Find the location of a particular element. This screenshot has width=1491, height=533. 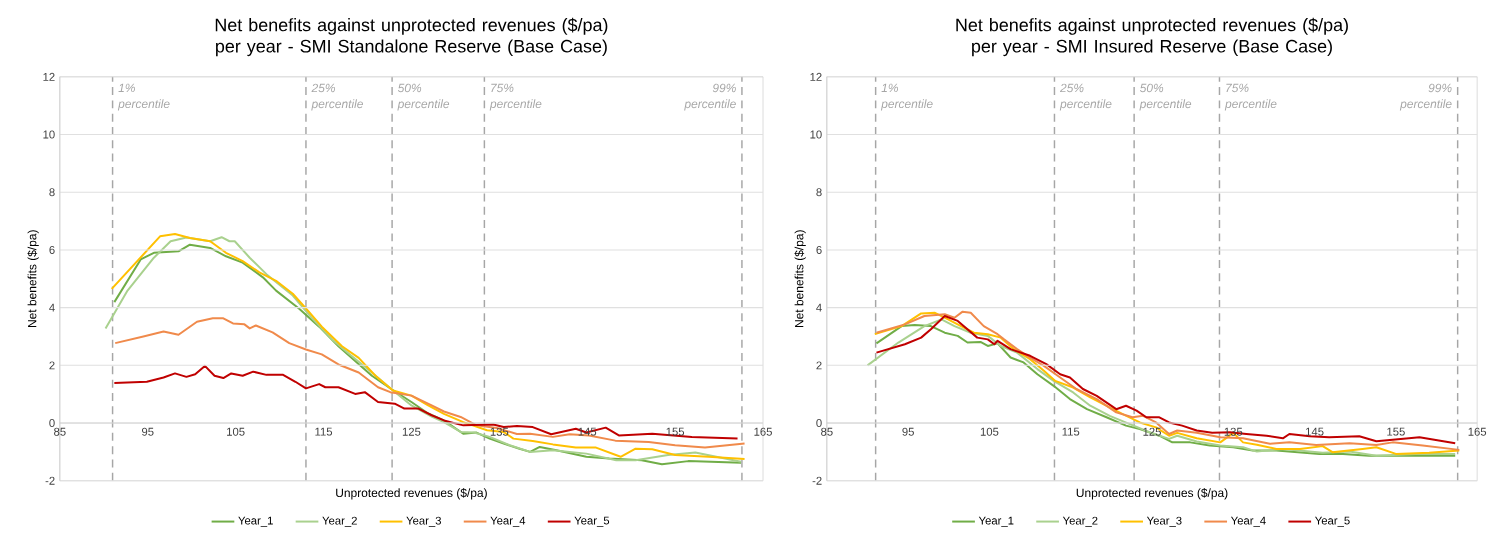

chart-title: Net benefits against unprotected revenues ($/pa) per year - SMI Standalone Reserve (Base Case) is located at coordinates (411, 37).